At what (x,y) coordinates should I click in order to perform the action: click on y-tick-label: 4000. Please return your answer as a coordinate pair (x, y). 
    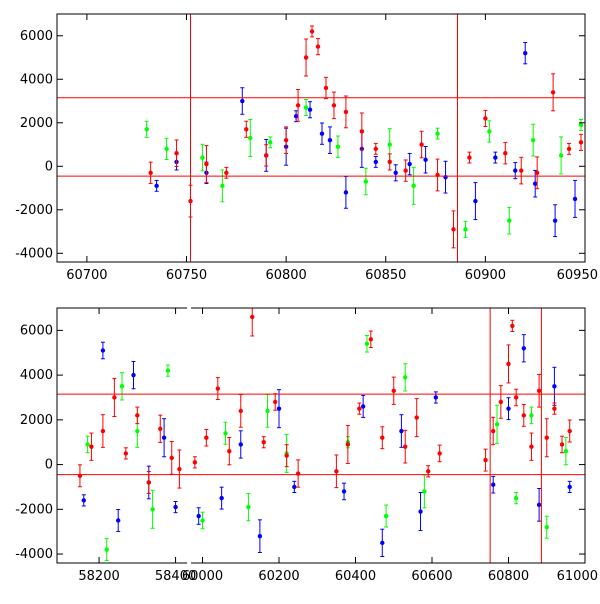
    Looking at the image, I should click on (36, 79).